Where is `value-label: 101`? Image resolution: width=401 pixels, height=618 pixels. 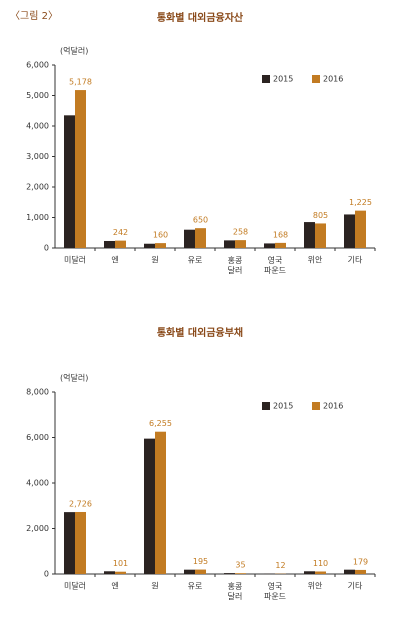 value-label: 101 is located at coordinates (120, 563).